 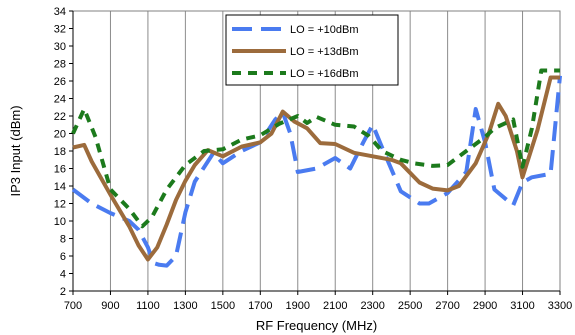 I want to click on y-tick-label: 14, so click(x=60, y=187).